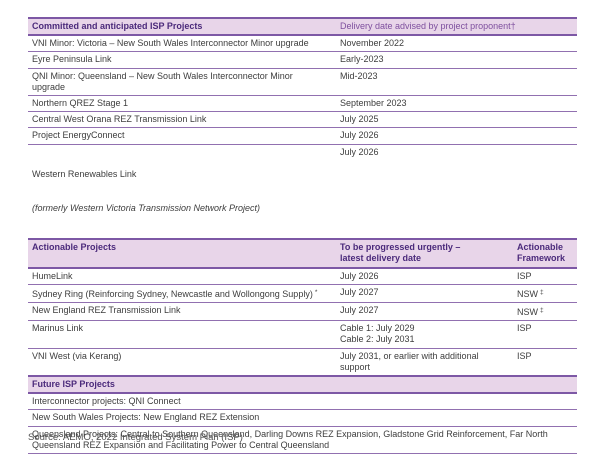  Describe the element at coordinates (106, 401) in the screenshot. I see `future-project-cell: Interconnector projects: QNI Connect` at that location.